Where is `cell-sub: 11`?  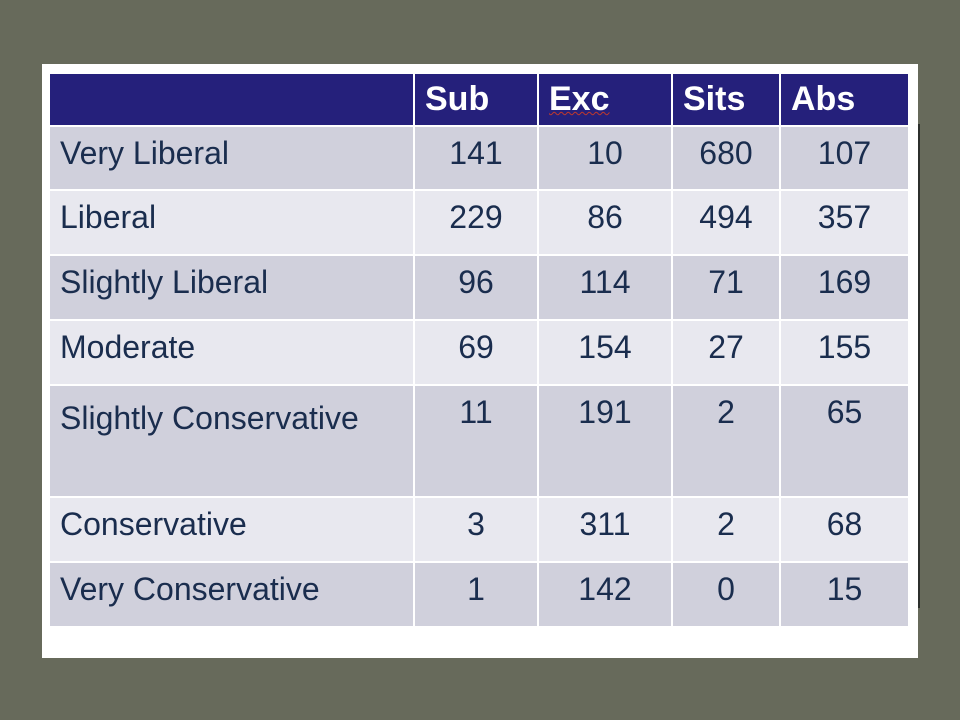 cell-sub: 11 is located at coordinates (476, 440).